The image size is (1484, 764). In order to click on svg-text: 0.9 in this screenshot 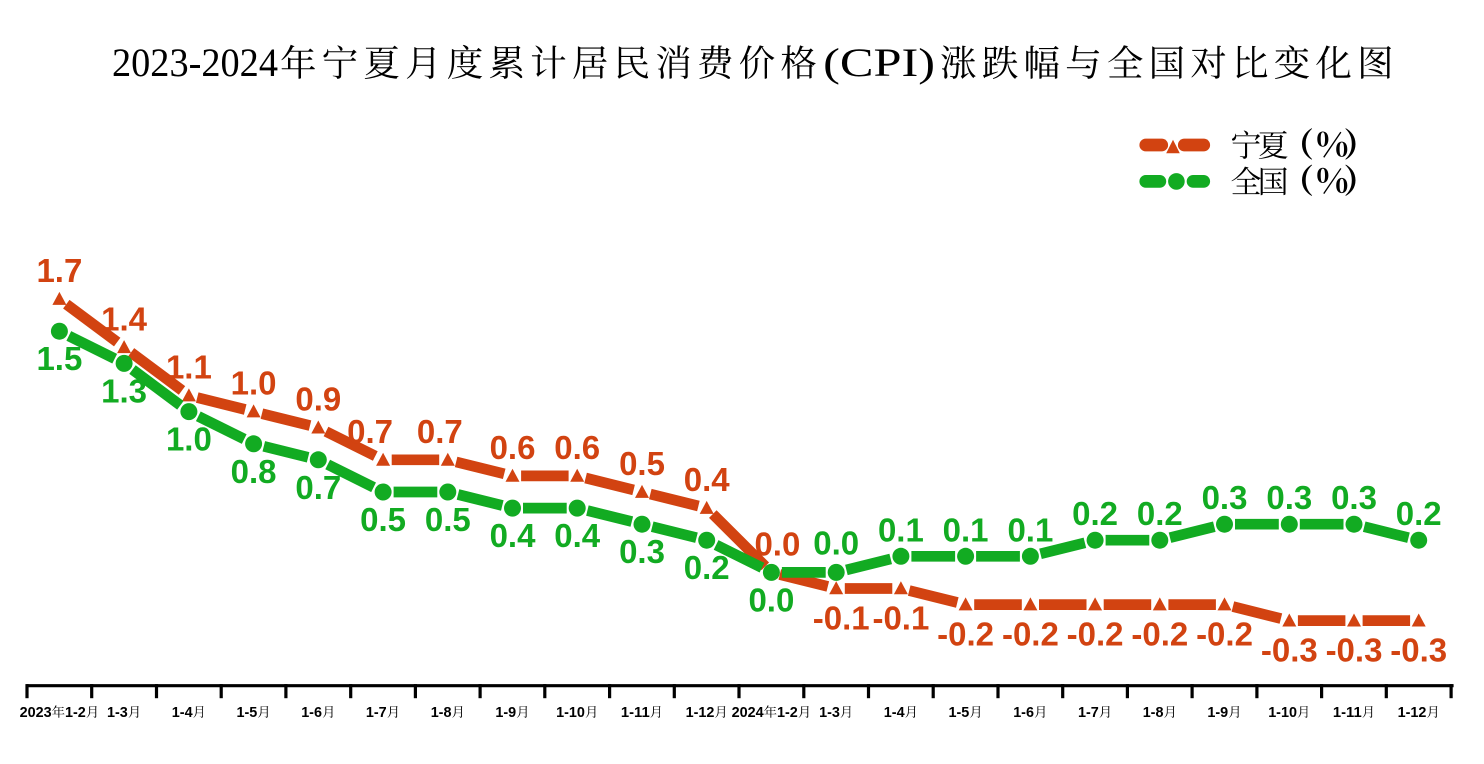, I will do `click(318, 399)`.